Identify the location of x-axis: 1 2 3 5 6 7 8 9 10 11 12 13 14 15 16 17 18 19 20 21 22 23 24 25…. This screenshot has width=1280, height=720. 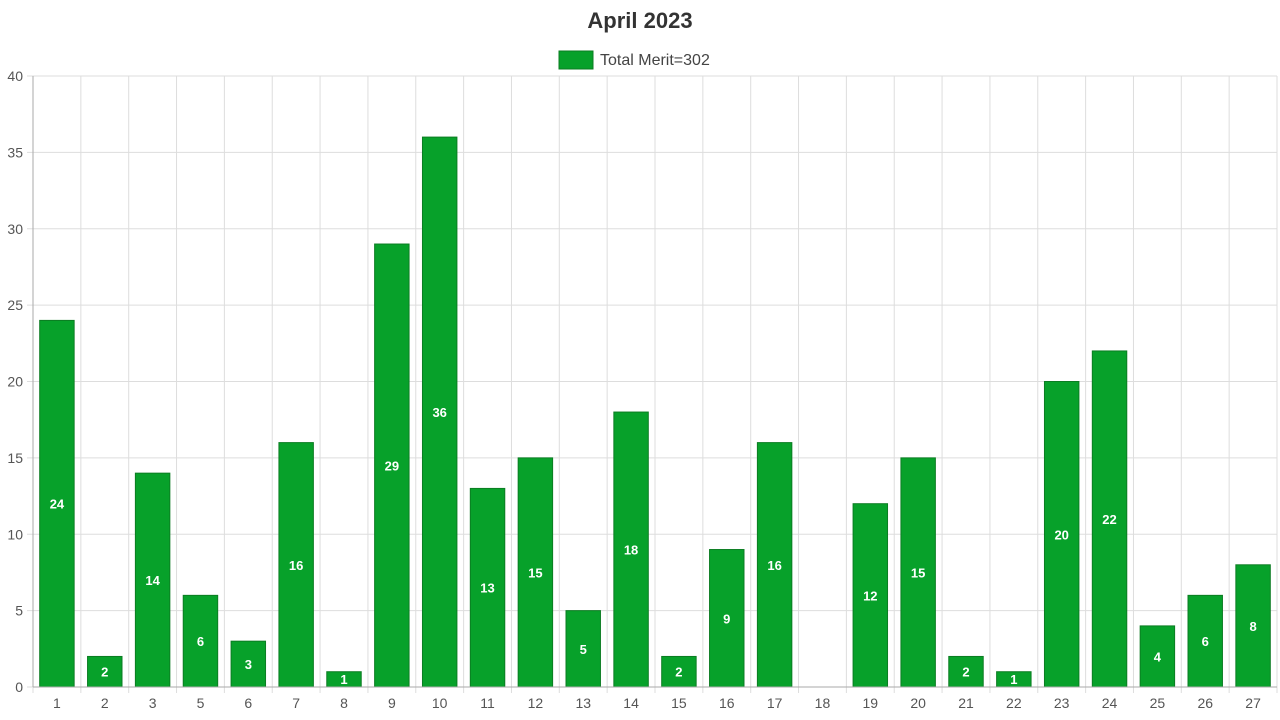
(655, 698).